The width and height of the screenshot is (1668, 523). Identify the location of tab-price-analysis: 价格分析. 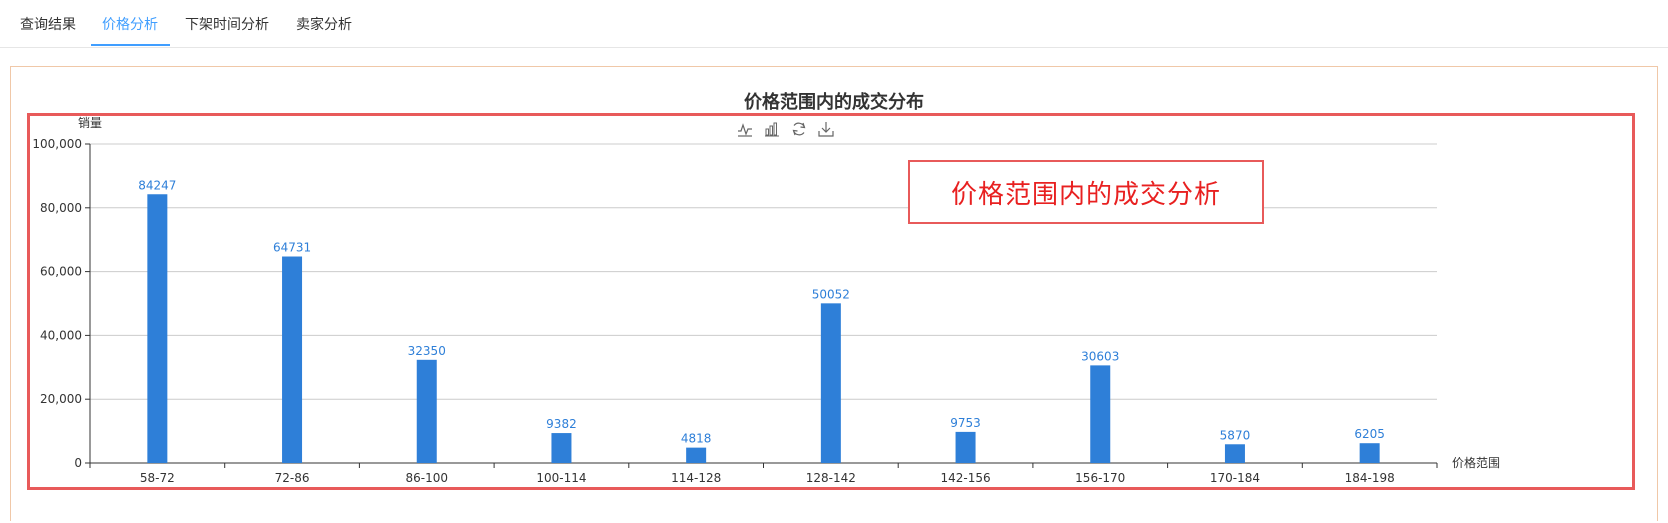
(130, 25).